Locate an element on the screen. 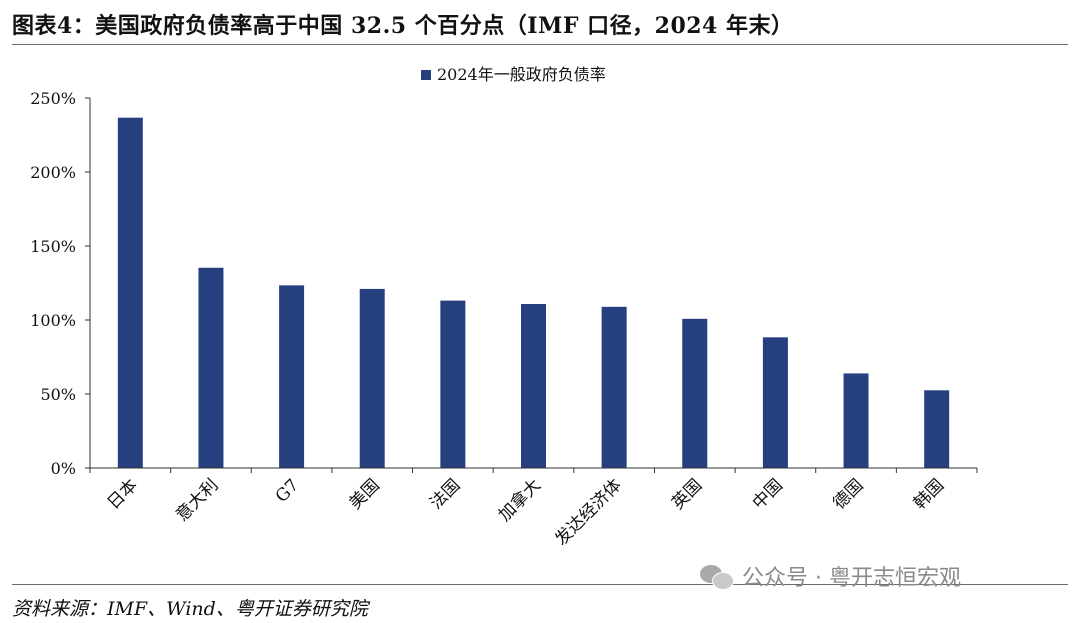  x-tick-label: 日本 is located at coordinates (123, 494).